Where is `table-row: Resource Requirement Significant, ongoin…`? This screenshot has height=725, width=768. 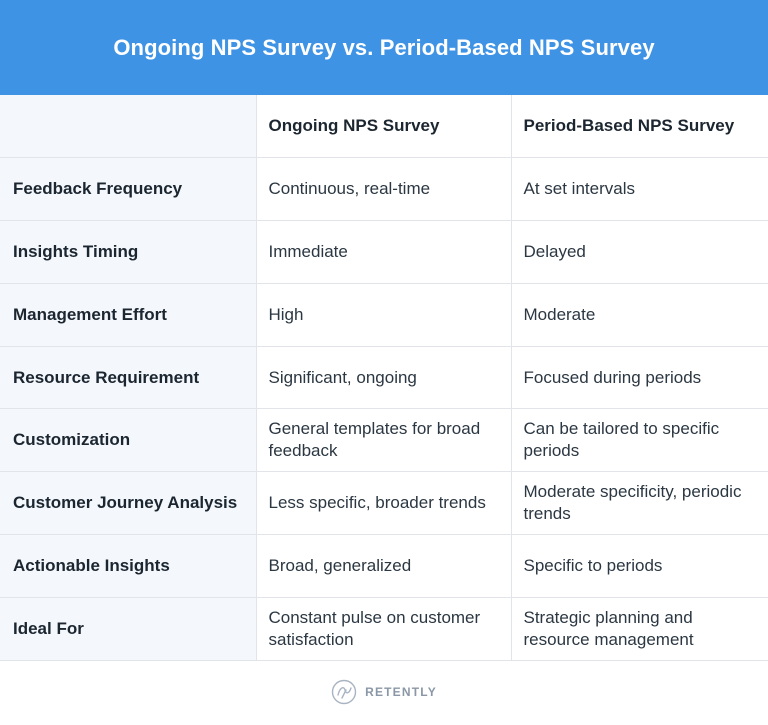 table-row: Resource Requirement Significant, ongoin… is located at coordinates (384, 377).